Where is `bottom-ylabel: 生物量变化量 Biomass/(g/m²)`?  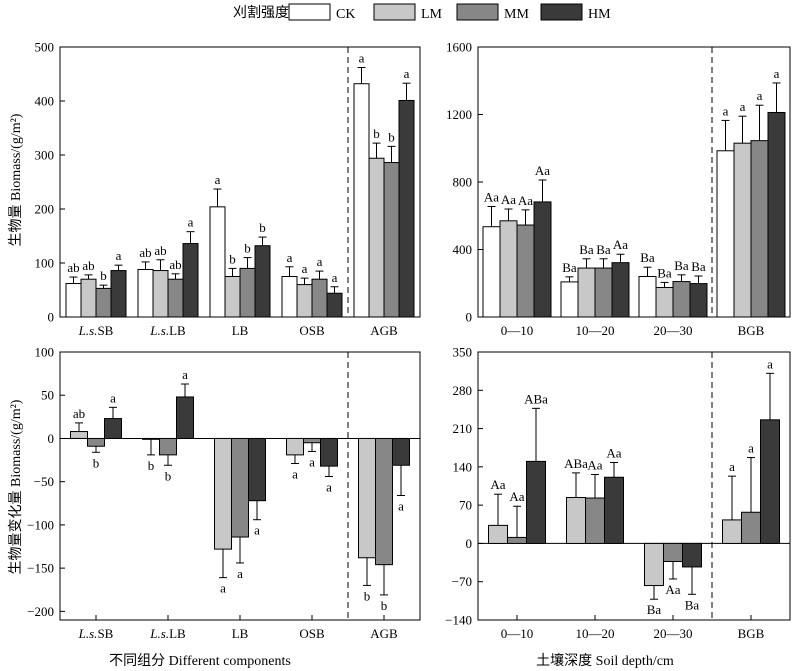 bottom-ylabel: 生物量变化量 Biomass/(g/m²) is located at coordinates (16, 486).